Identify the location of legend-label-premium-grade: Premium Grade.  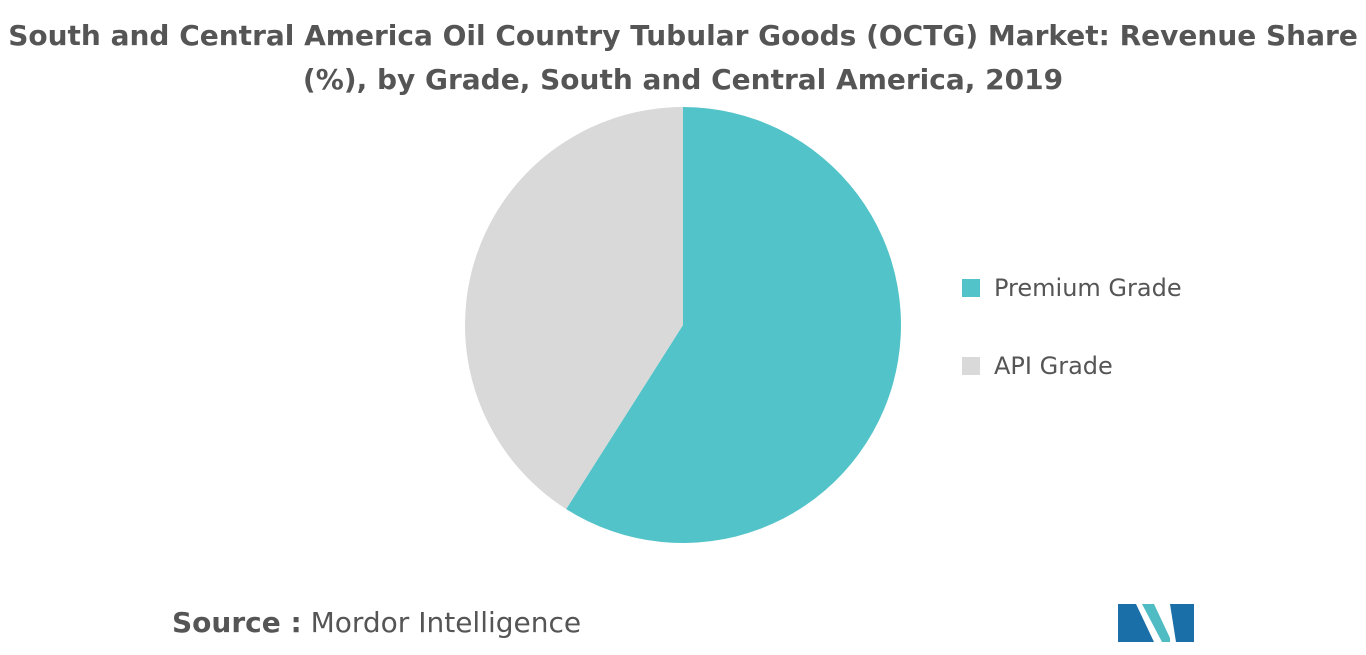
(1088, 288).